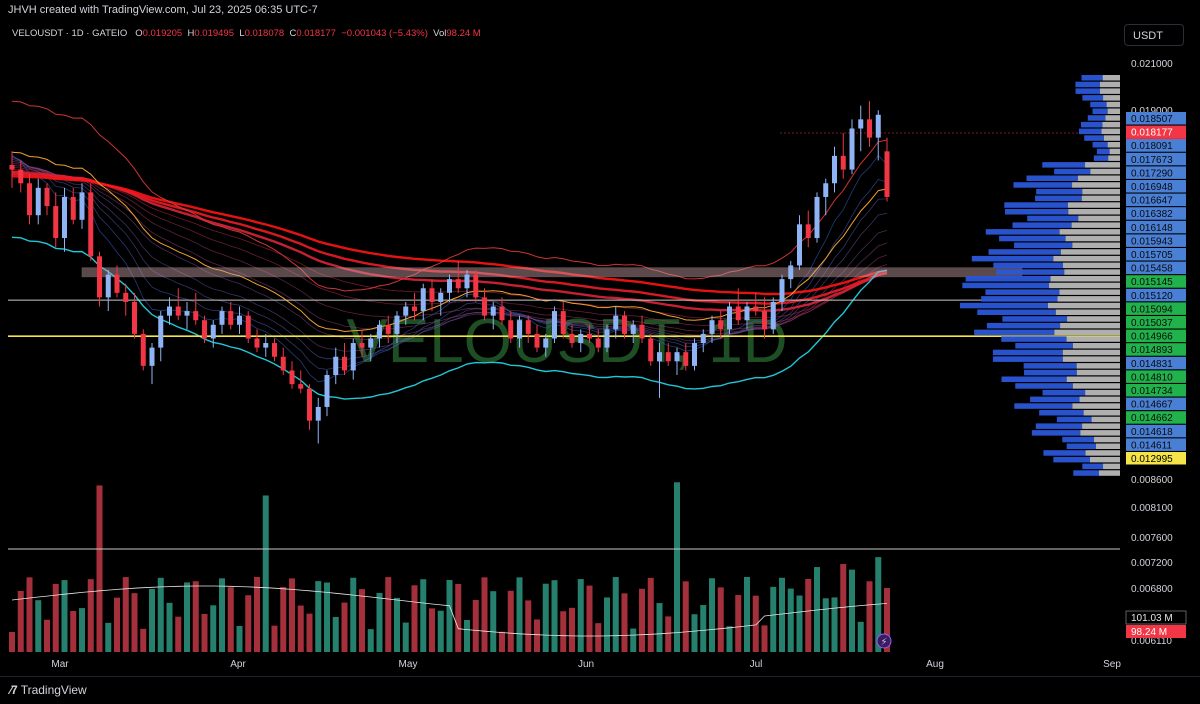  Describe the element at coordinates (1156, 145) in the screenshot. I see `profile-price-label: 0.018091` at that location.